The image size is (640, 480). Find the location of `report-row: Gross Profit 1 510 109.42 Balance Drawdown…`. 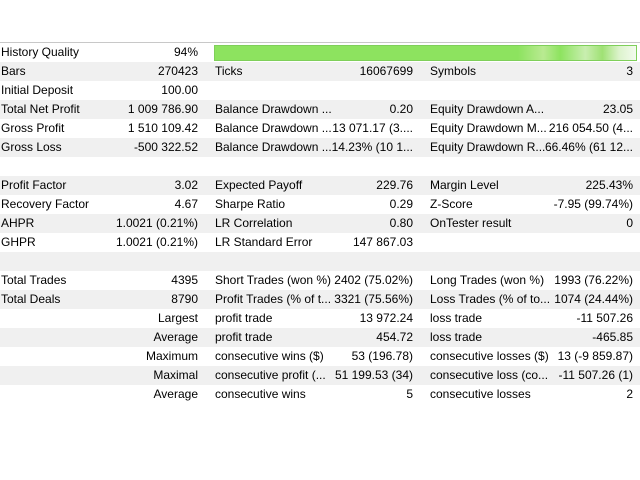

report-row: Gross Profit 1 510 109.42 Balance Drawdown… is located at coordinates (320, 128).